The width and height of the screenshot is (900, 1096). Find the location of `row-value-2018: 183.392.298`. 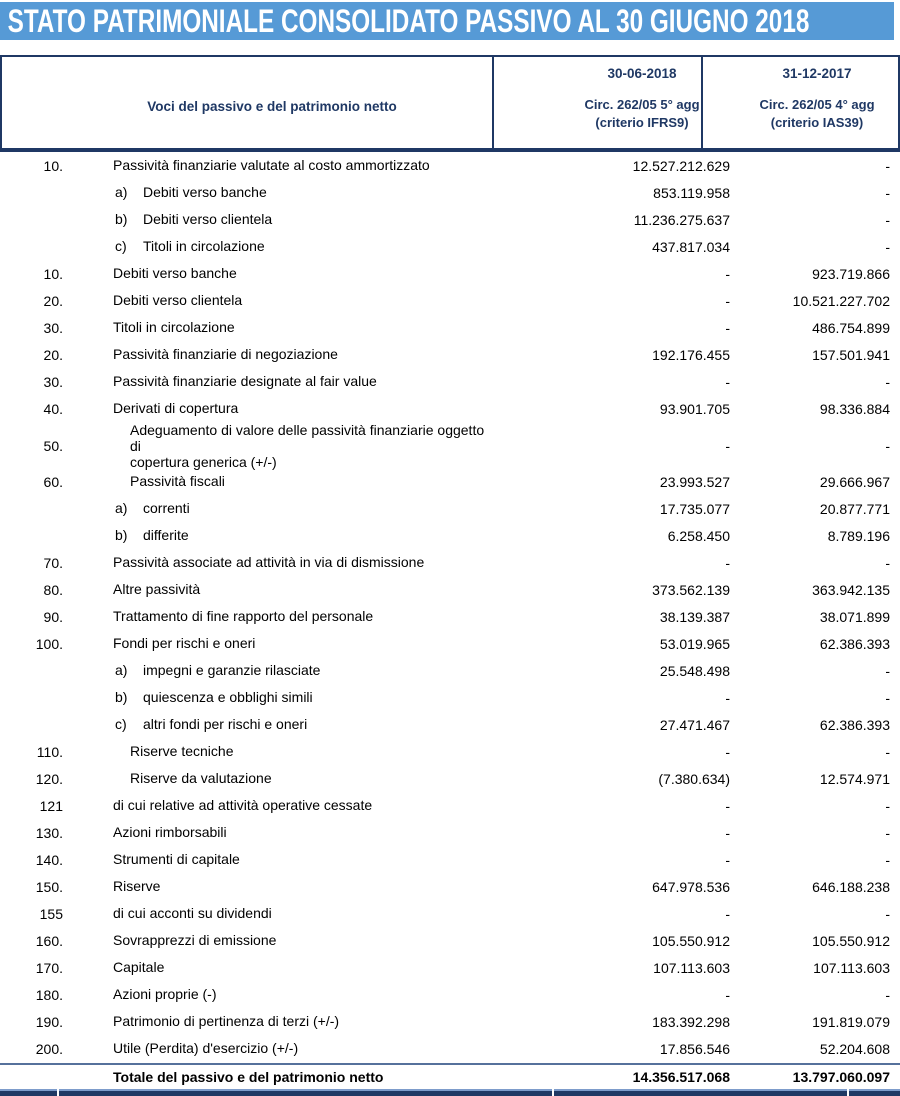

row-value-2018: 183.392.298 is located at coordinates (691, 1021).